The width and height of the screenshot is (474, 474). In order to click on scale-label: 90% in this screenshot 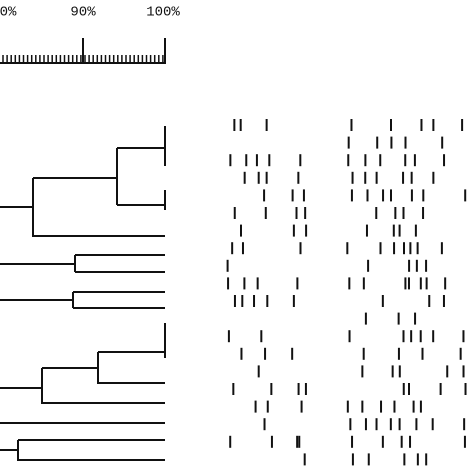, I will do `click(83, 13)`.